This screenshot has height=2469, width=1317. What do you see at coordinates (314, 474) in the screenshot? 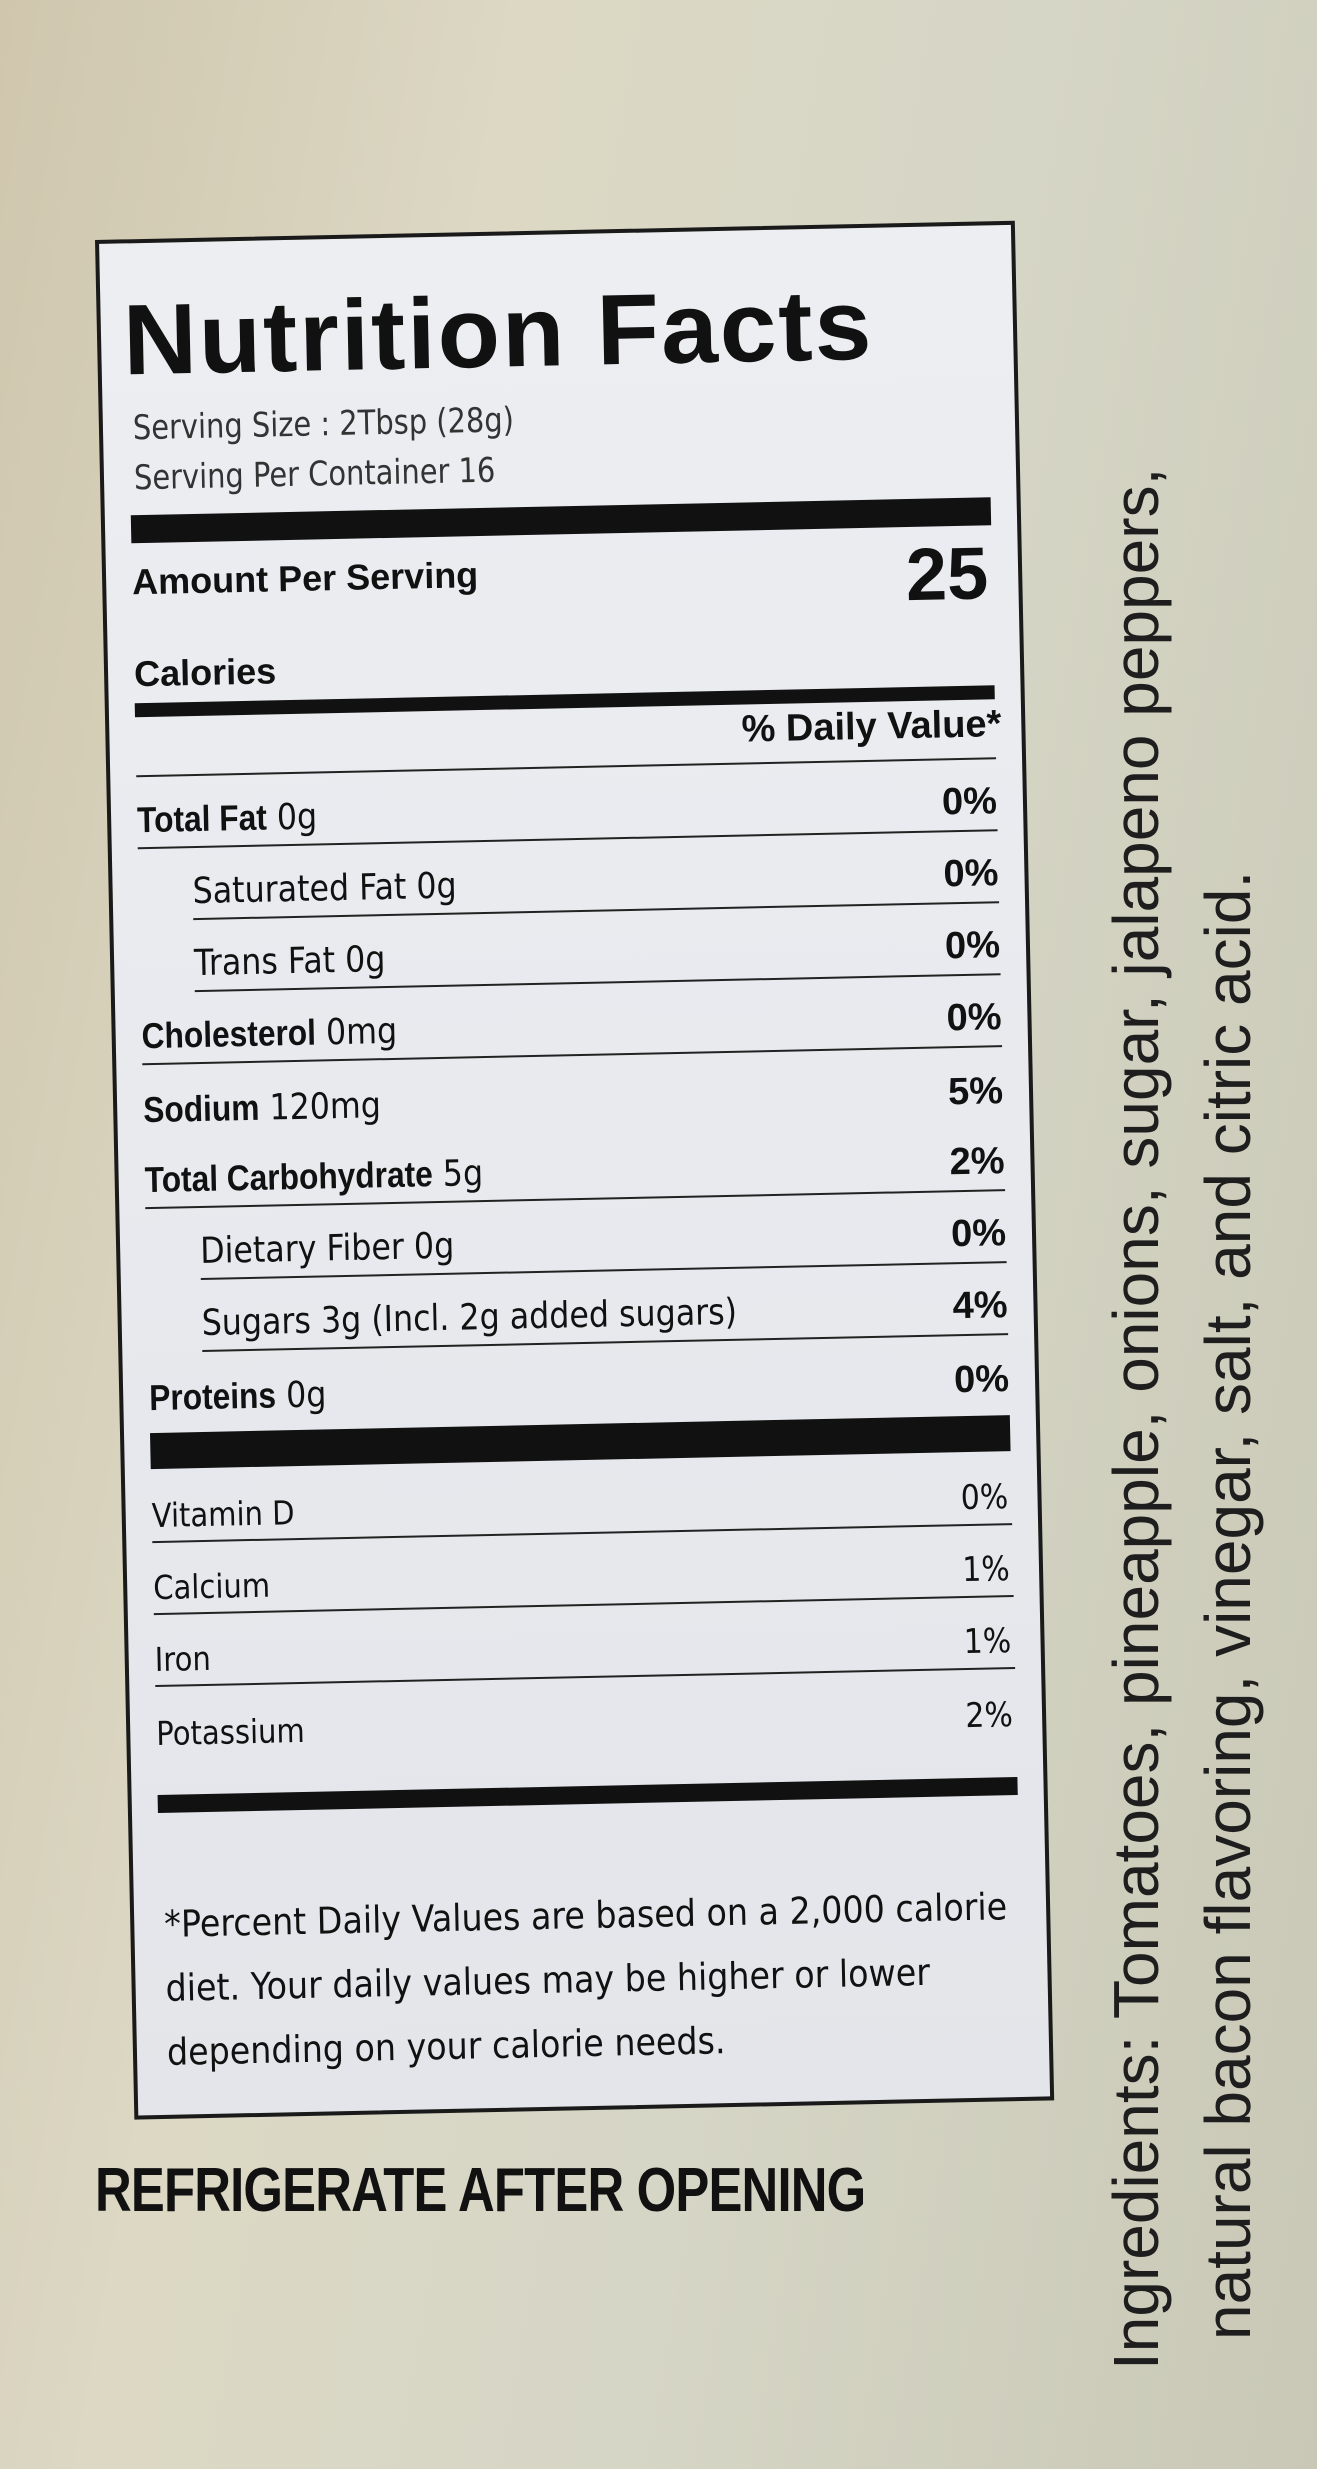
I see `servings-per-container: Serving Per Container 16` at bounding box center [314, 474].